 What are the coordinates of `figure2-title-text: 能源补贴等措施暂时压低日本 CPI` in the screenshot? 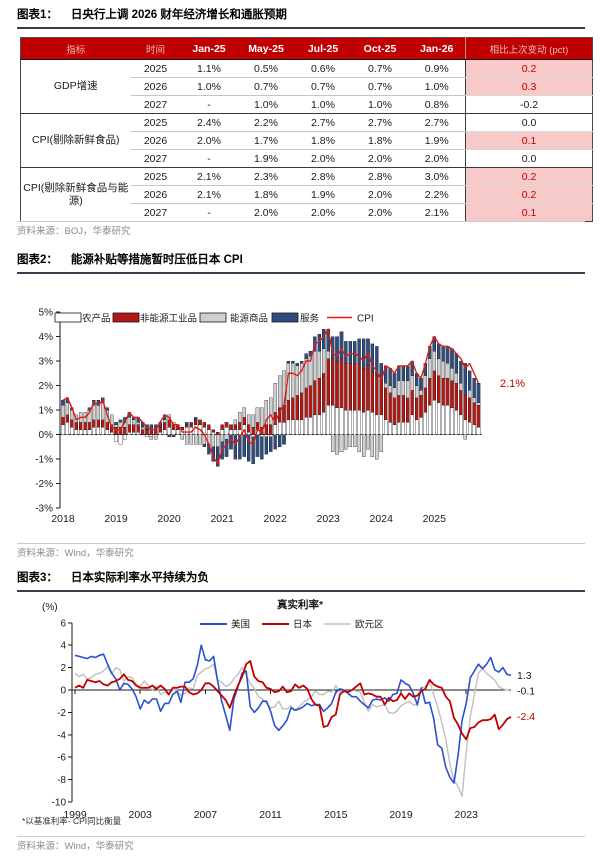 It's located at (156, 260).